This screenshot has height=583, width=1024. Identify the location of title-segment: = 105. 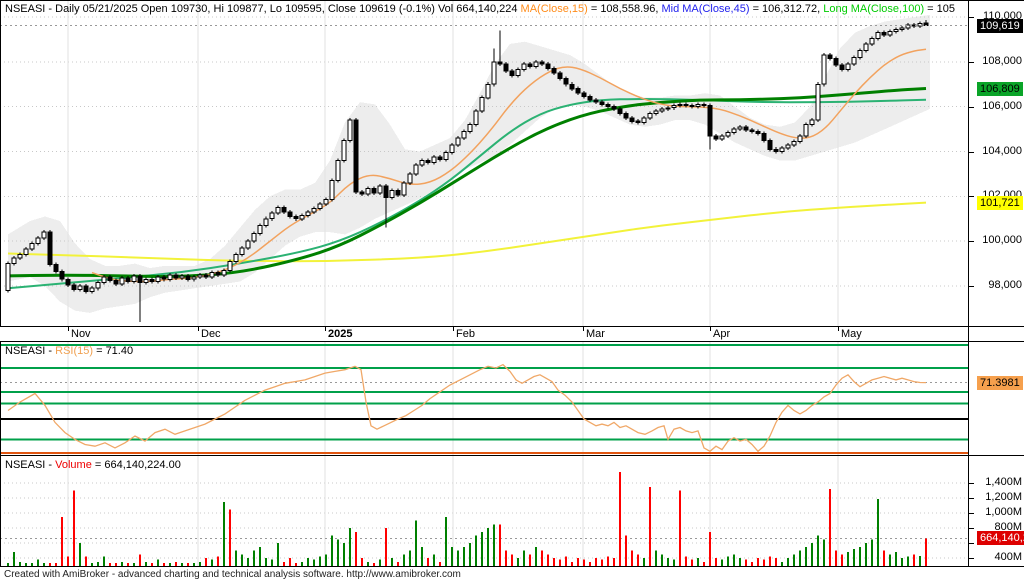
(939, 9).